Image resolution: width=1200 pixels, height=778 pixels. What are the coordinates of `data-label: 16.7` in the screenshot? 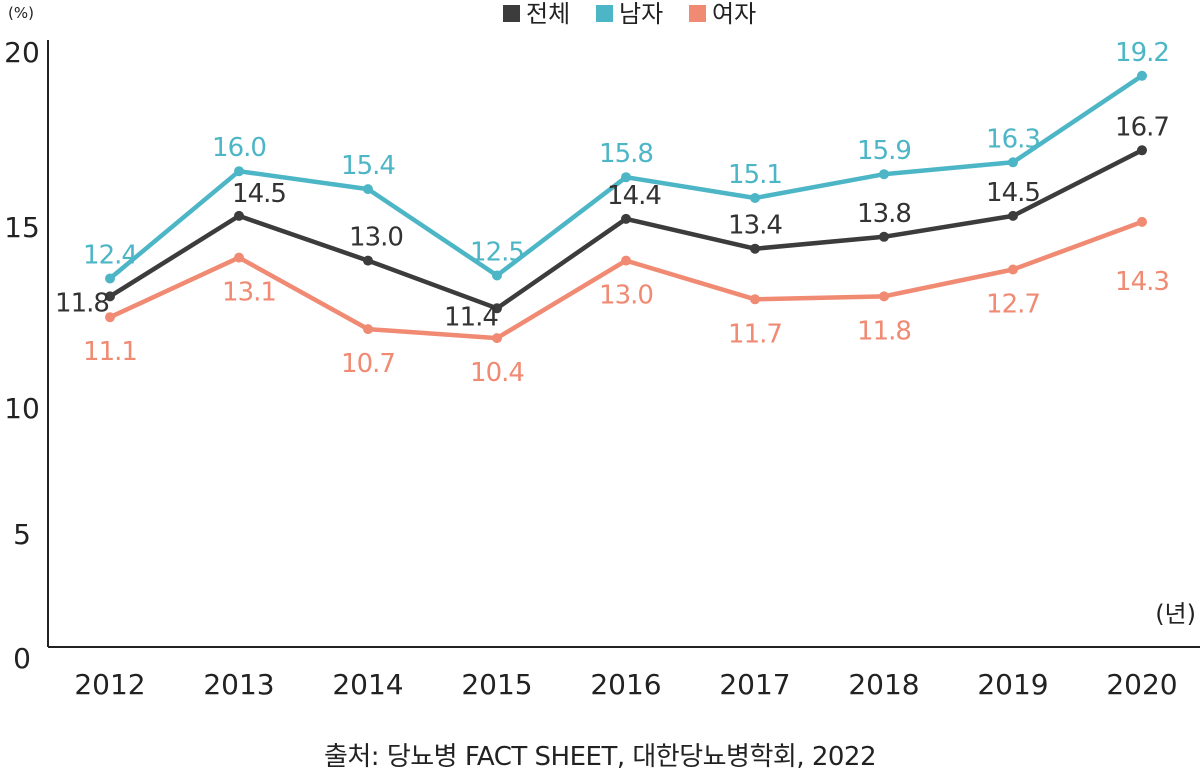 It's located at (1142, 127).